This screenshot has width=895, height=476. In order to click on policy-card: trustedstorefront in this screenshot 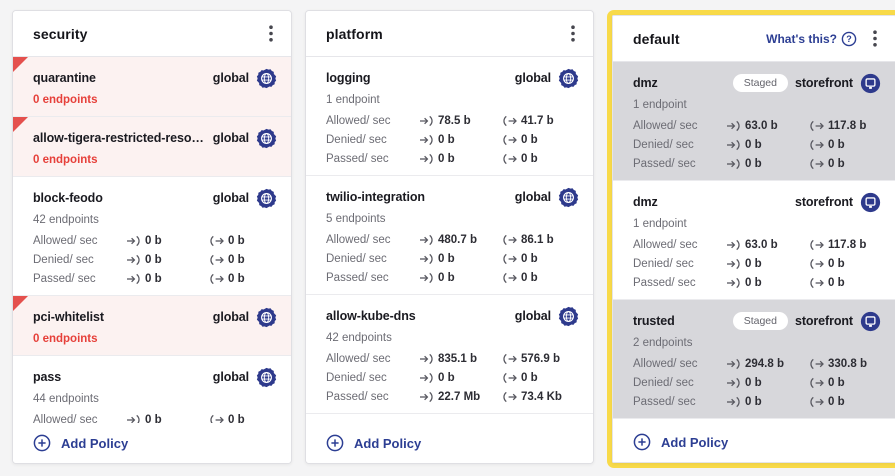, I will do `click(754, 420)`.